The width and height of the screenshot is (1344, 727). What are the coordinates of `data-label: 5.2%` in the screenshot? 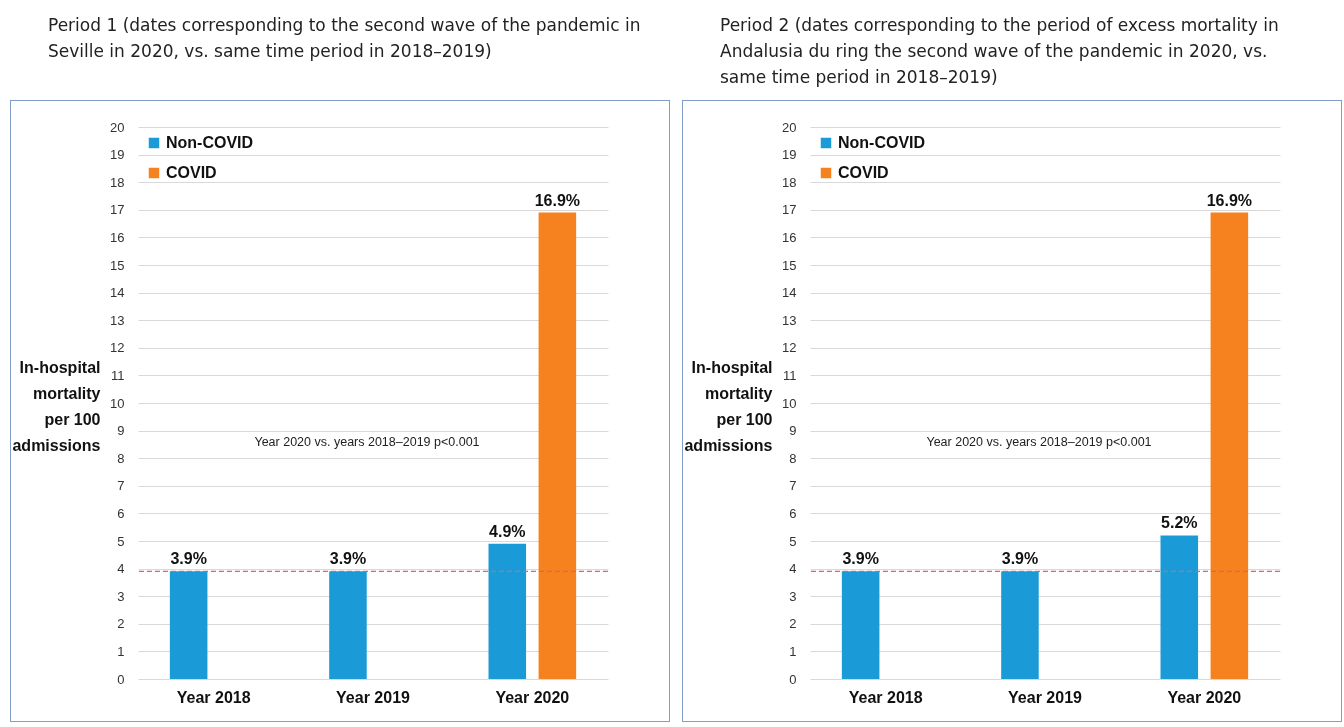 It's located at (1179, 523).